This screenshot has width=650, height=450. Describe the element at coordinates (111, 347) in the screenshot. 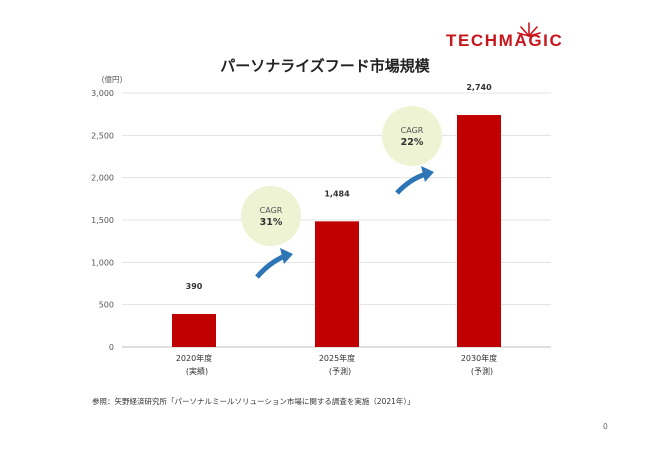

I see `y-tick-label: 0` at that location.